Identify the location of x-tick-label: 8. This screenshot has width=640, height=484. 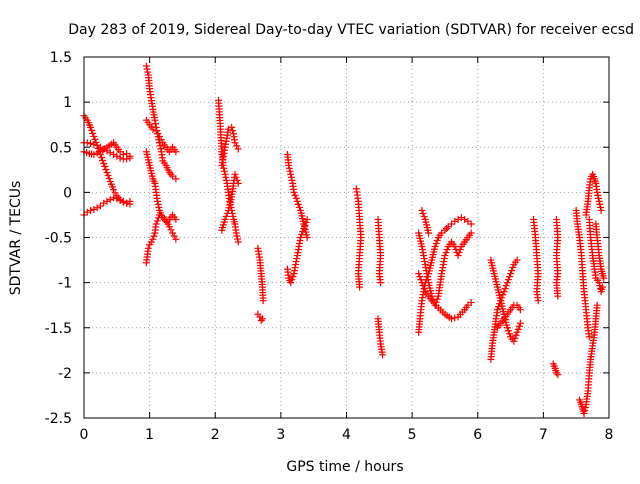
(609, 435).